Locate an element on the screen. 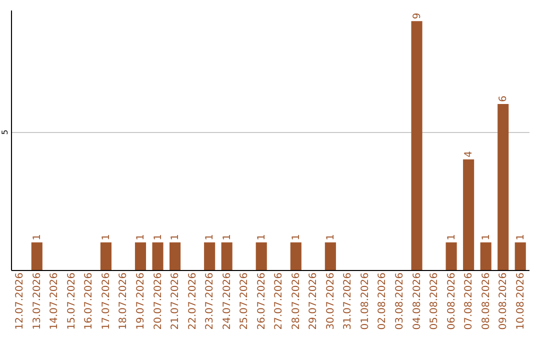 The height and width of the screenshot is (340, 540). x-tick-label: 07.08.2026 is located at coordinates (469, 301).